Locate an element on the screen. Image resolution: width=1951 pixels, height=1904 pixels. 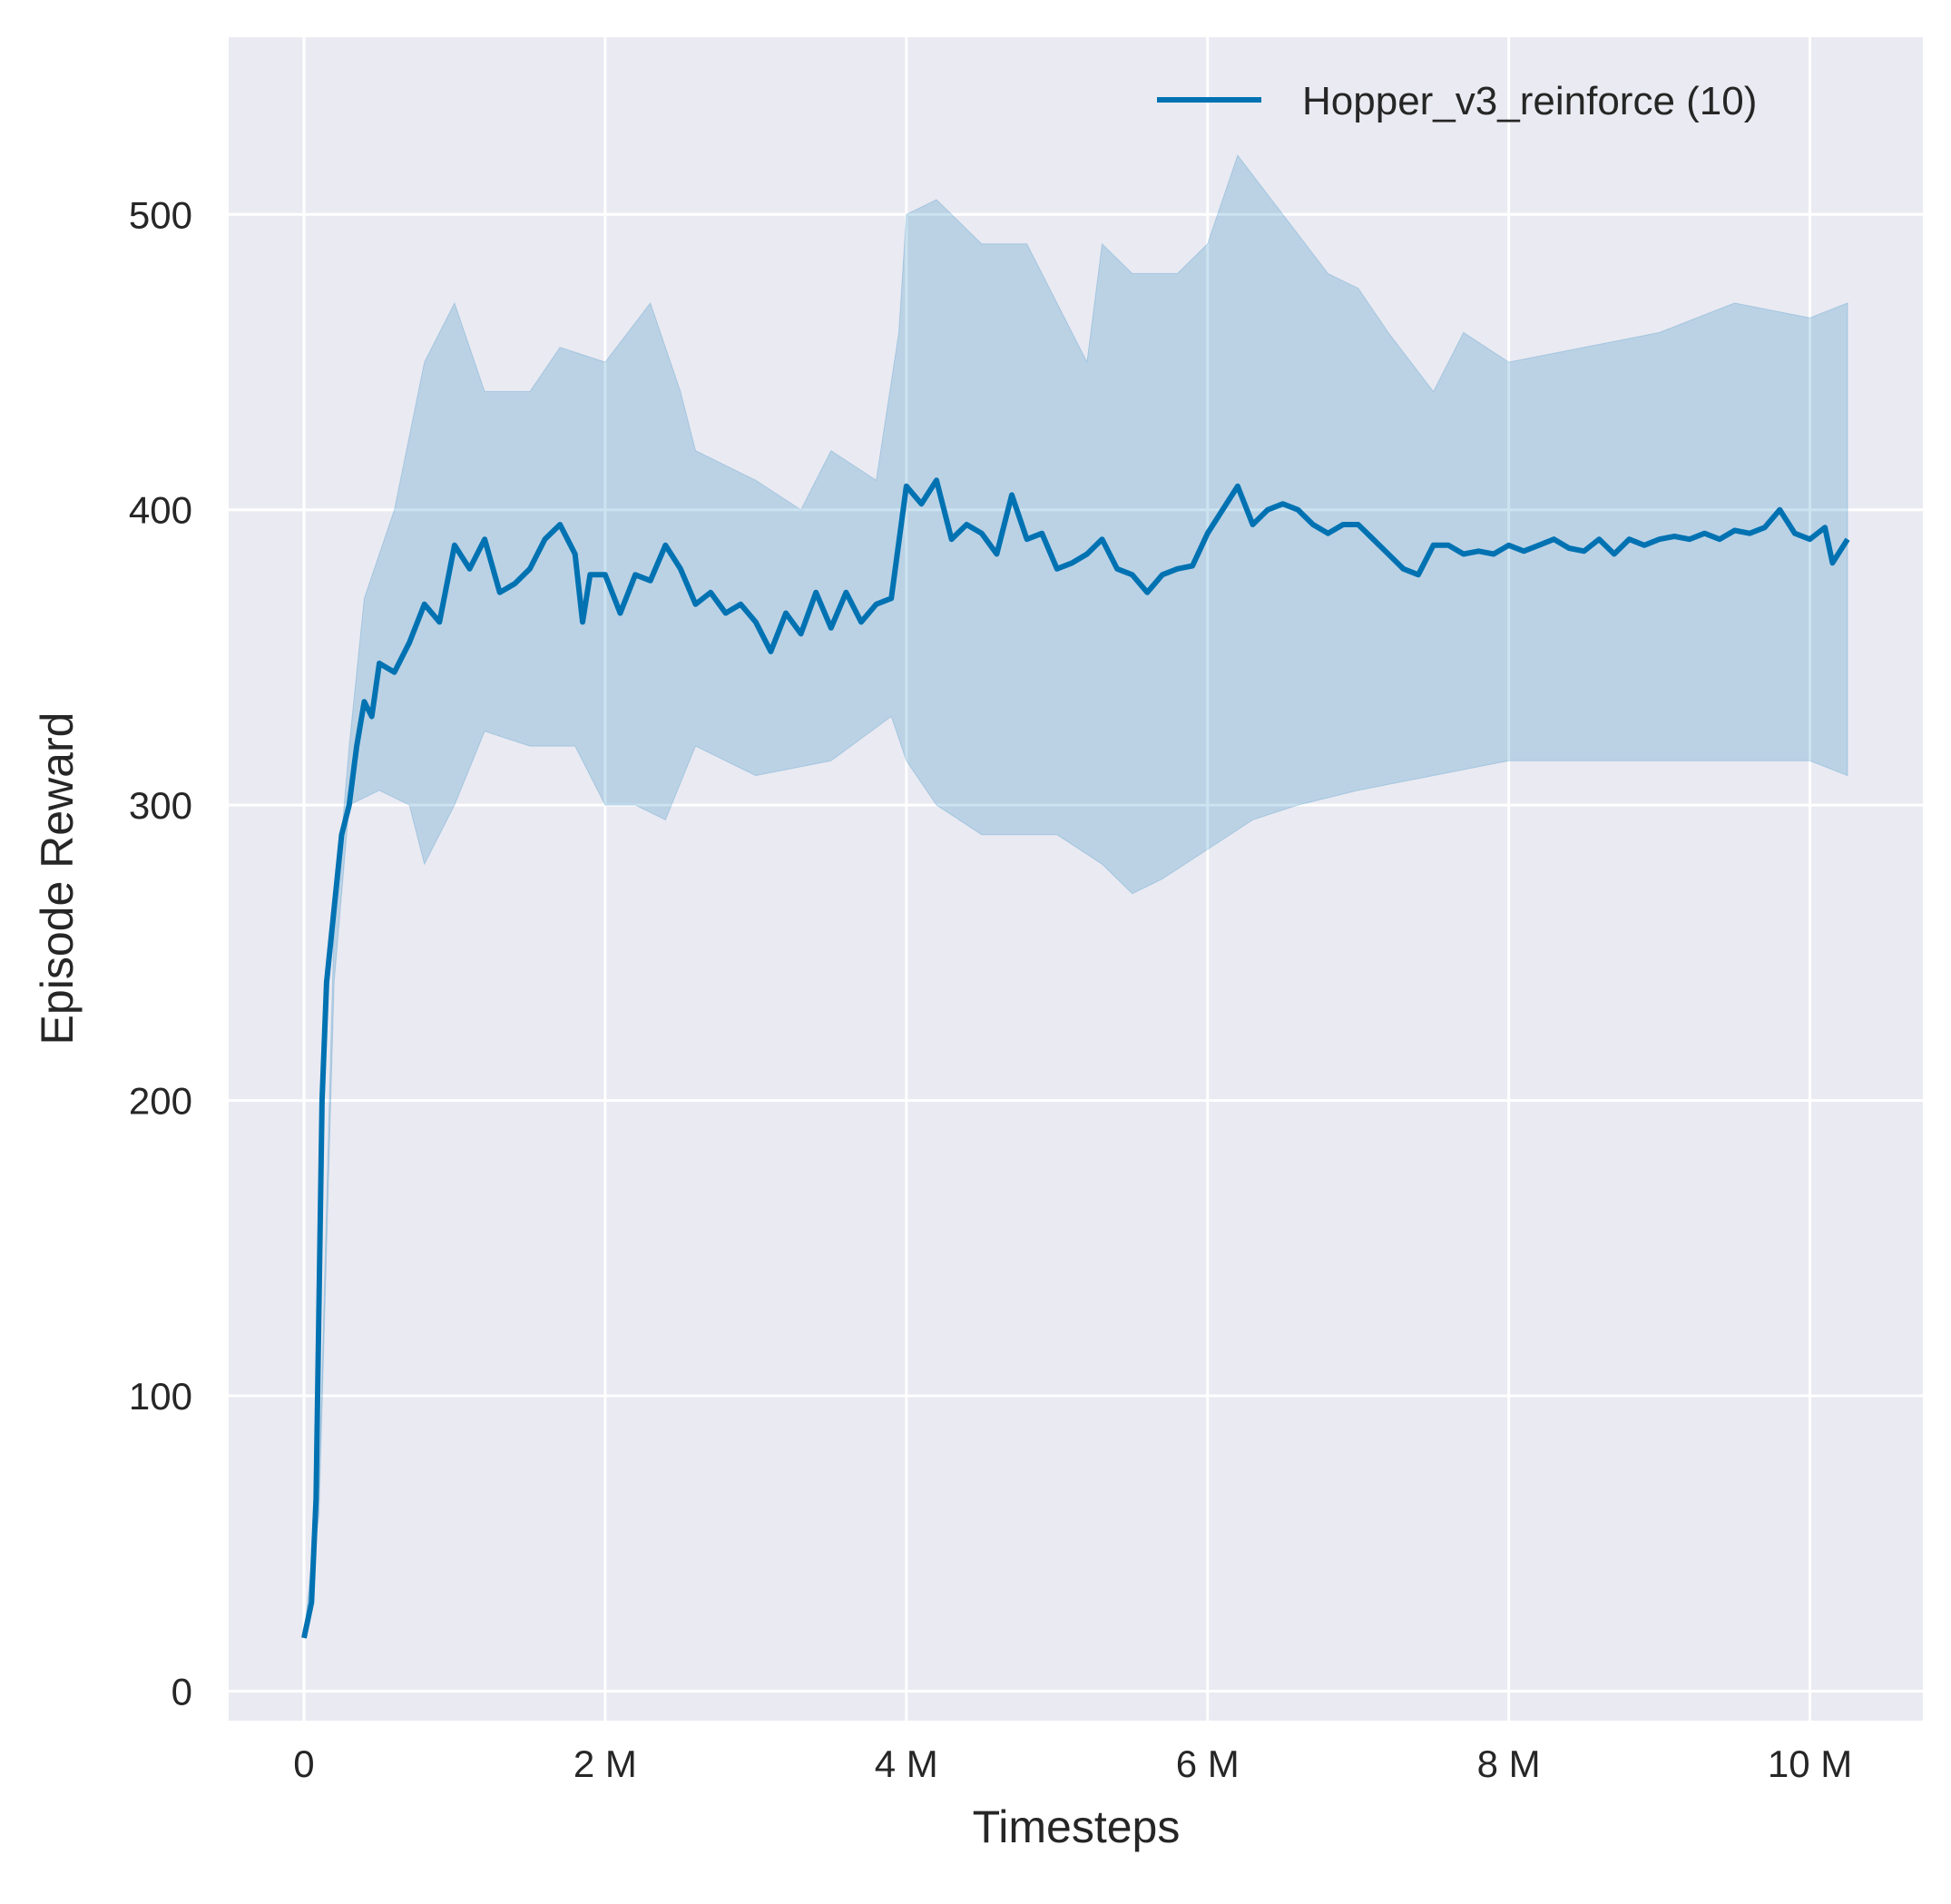
y-axis-label: Episode Reward is located at coordinates (58, 878).